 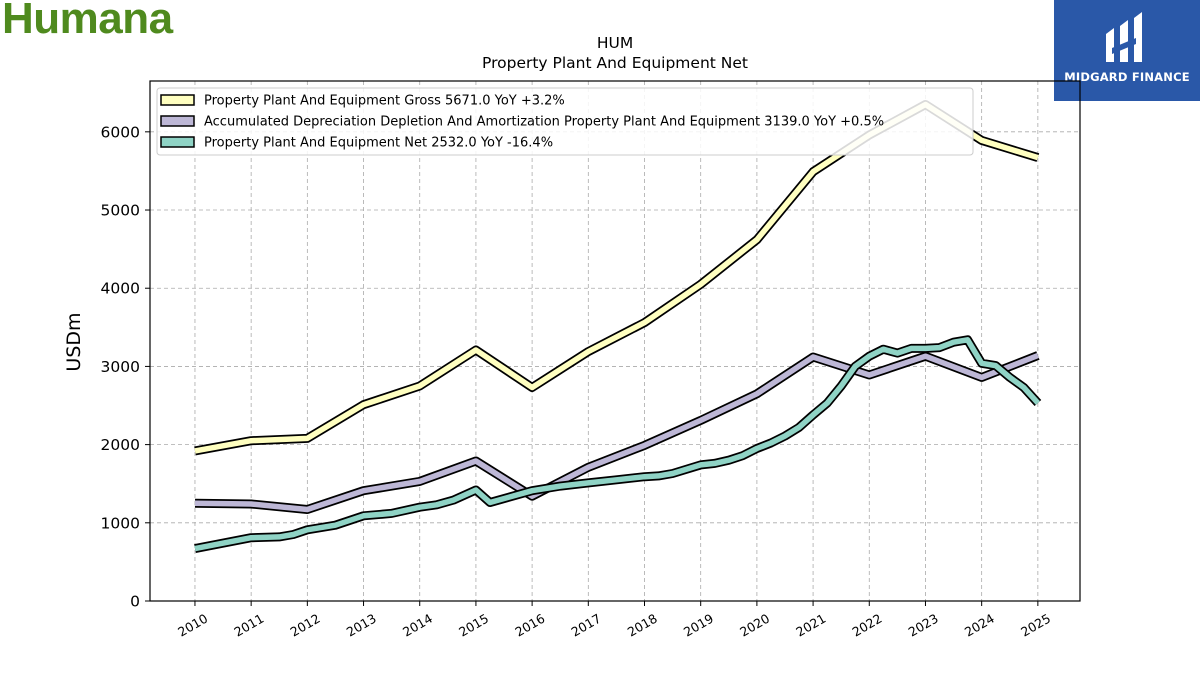 I want to click on x-tick-label: 2020, so click(x=754, y=625).